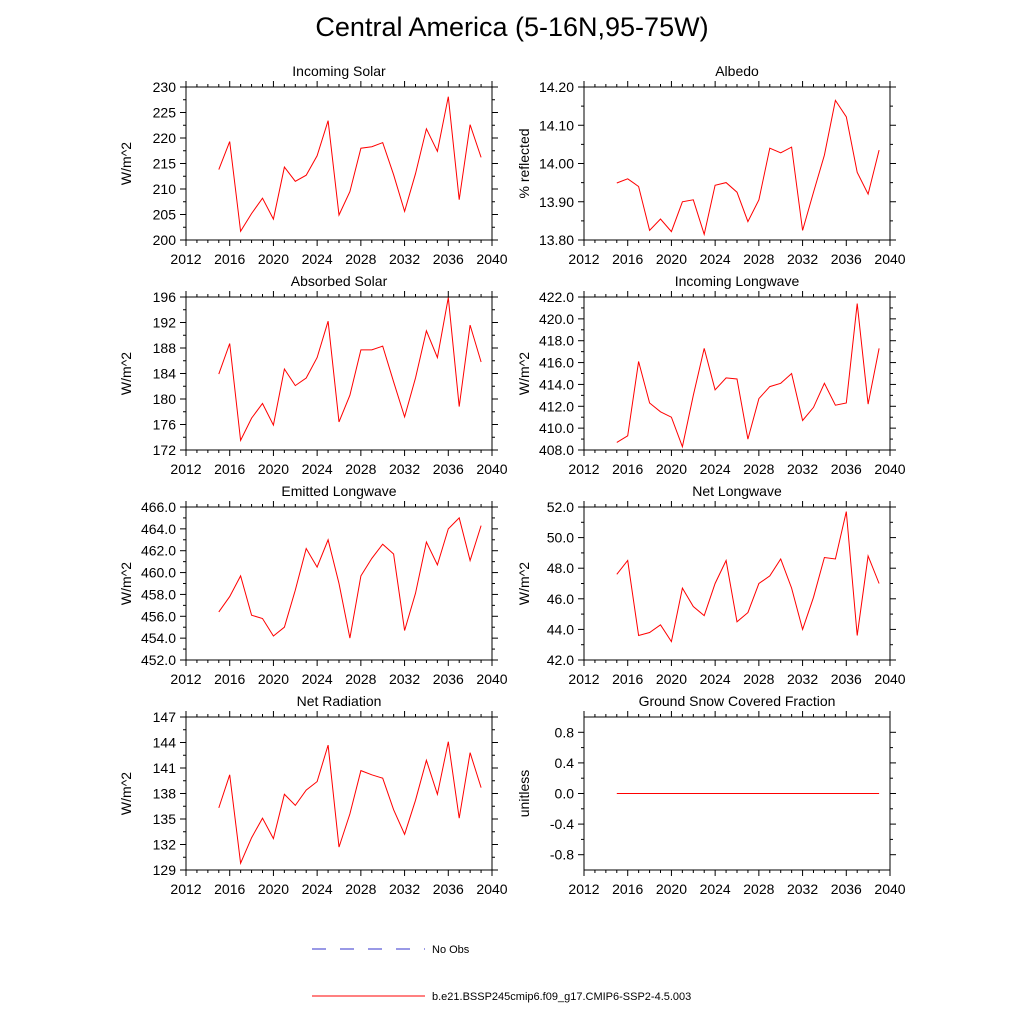  What do you see at coordinates (562, 855) in the screenshot?
I see `y-tick-label: -0.8` at bounding box center [562, 855].